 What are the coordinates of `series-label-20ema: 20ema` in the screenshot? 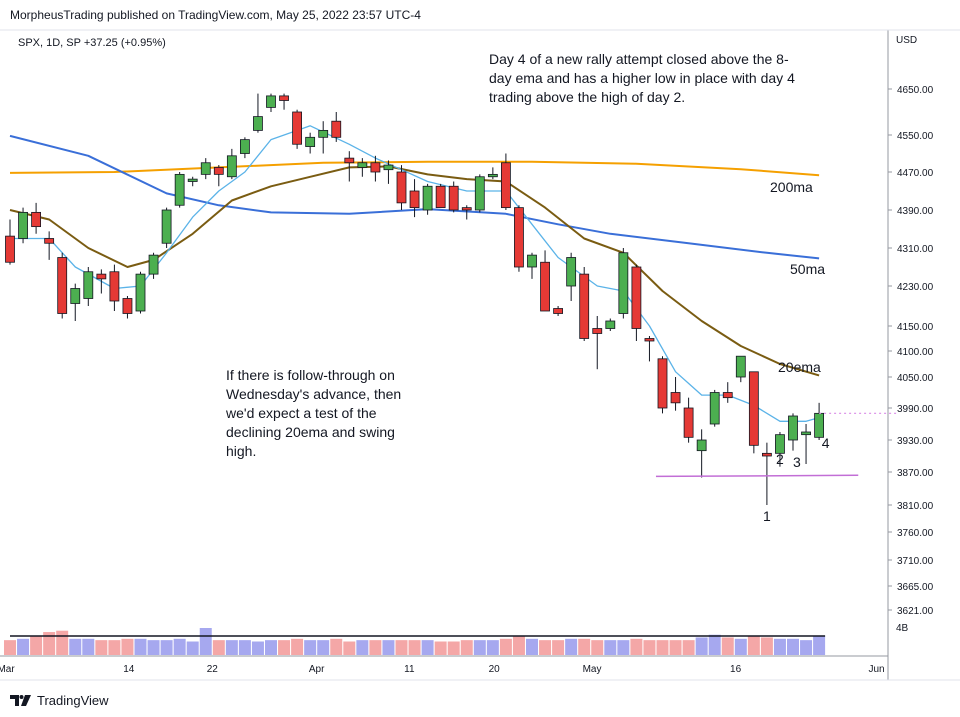 It's located at (799, 367).